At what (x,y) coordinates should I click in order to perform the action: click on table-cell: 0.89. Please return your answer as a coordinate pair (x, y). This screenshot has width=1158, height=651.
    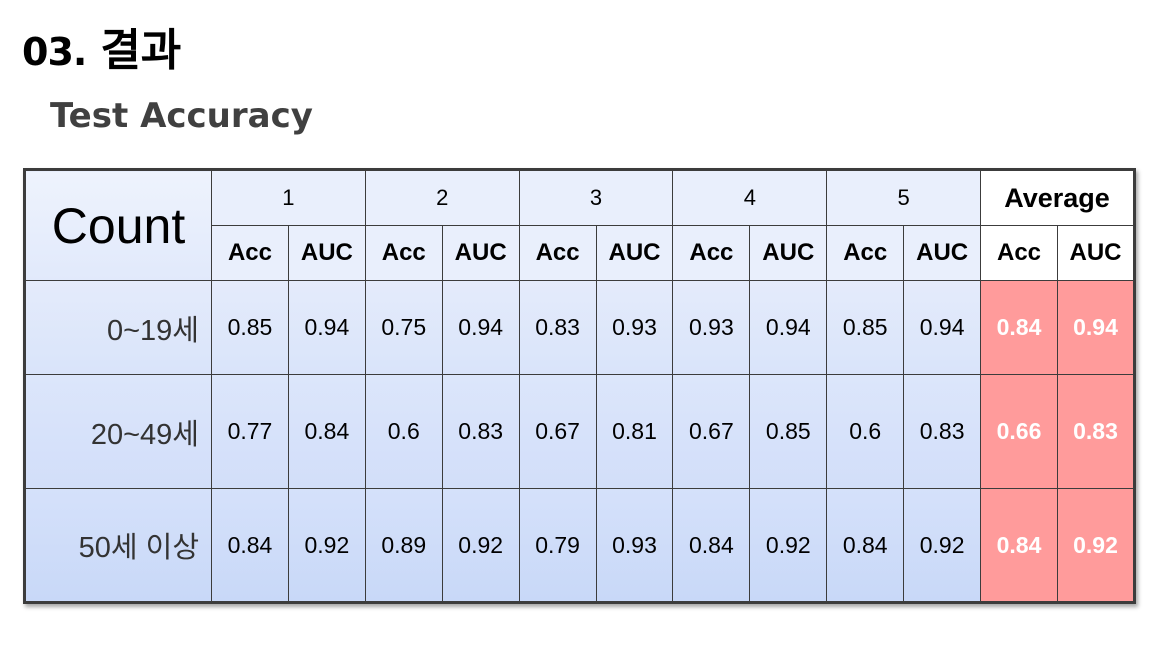
    Looking at the image, I should click on (403, 545).